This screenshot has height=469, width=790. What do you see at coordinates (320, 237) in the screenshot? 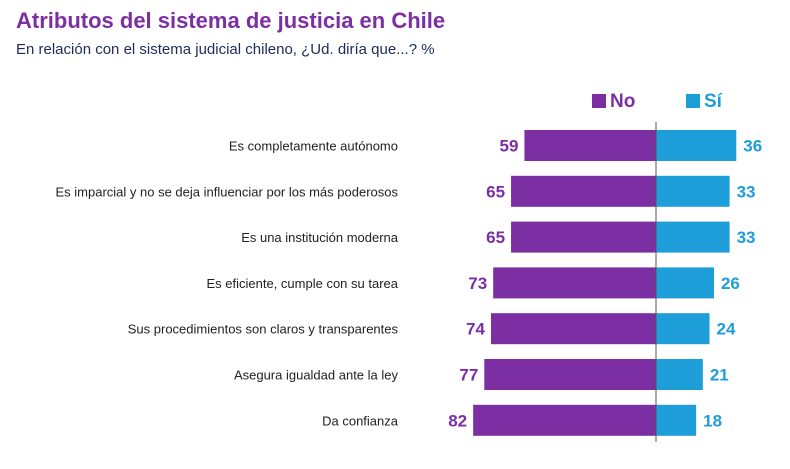
I see `category-label: Es una institución moderna` at bounding box center [320, 237].